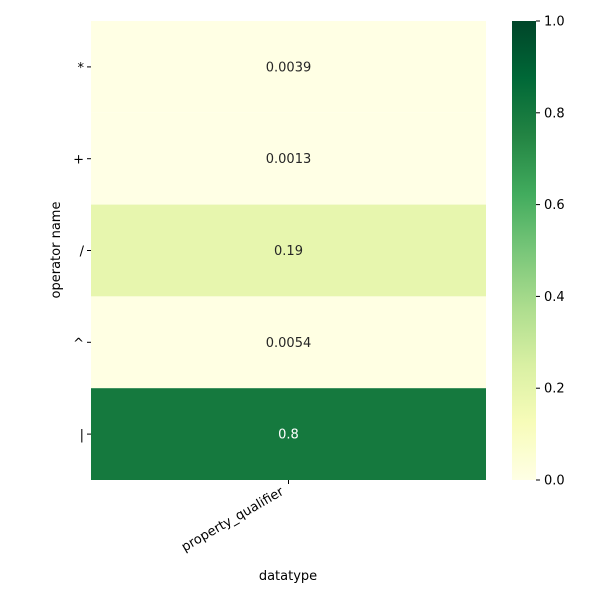 The image size is (600, 604). Describe the element at coordinates (524, 250) in the screenshot. I see `colorbar` at that location.